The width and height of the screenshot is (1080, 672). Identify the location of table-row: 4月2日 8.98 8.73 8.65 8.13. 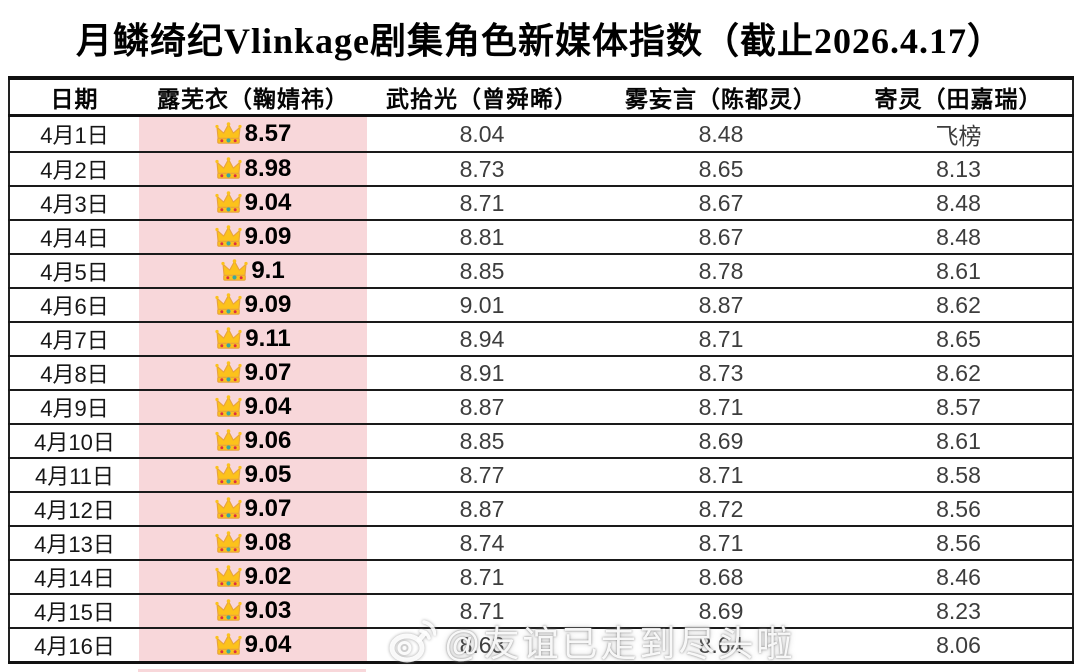
(541, 169).